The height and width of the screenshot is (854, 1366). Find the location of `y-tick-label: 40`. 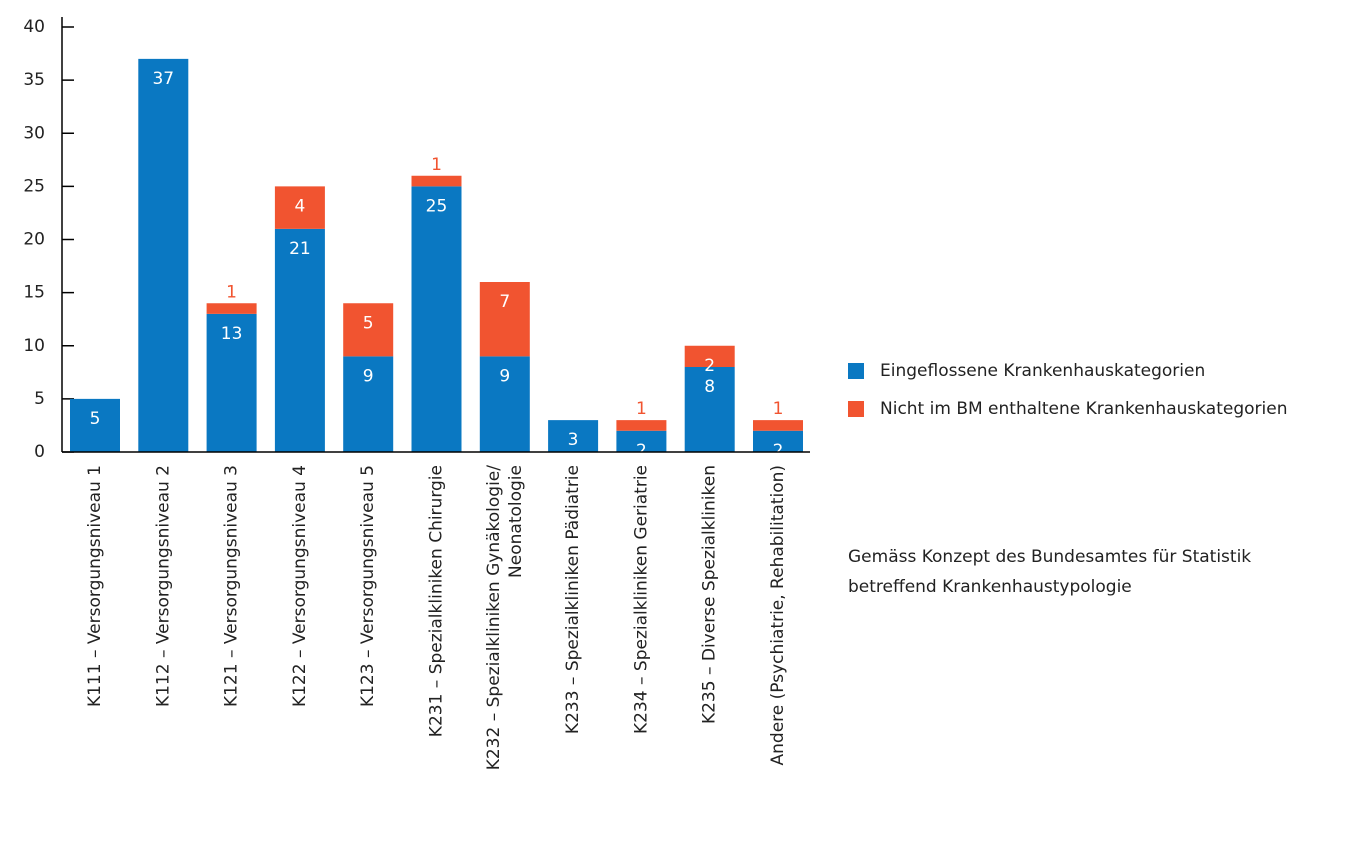

y-tick-label: 40 is located at coordinates (34, 27).